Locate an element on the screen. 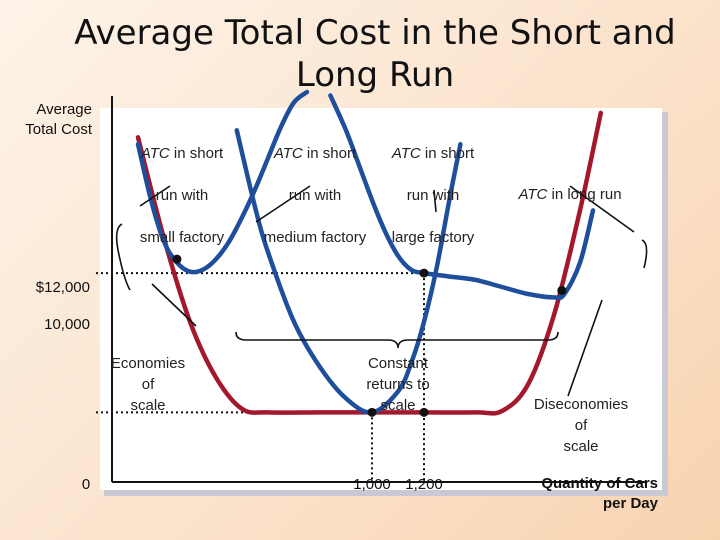 The width and height of the screenshot is (720, 540). label-atc-medium-line3: medium factory is located at coordinates (315, 237).